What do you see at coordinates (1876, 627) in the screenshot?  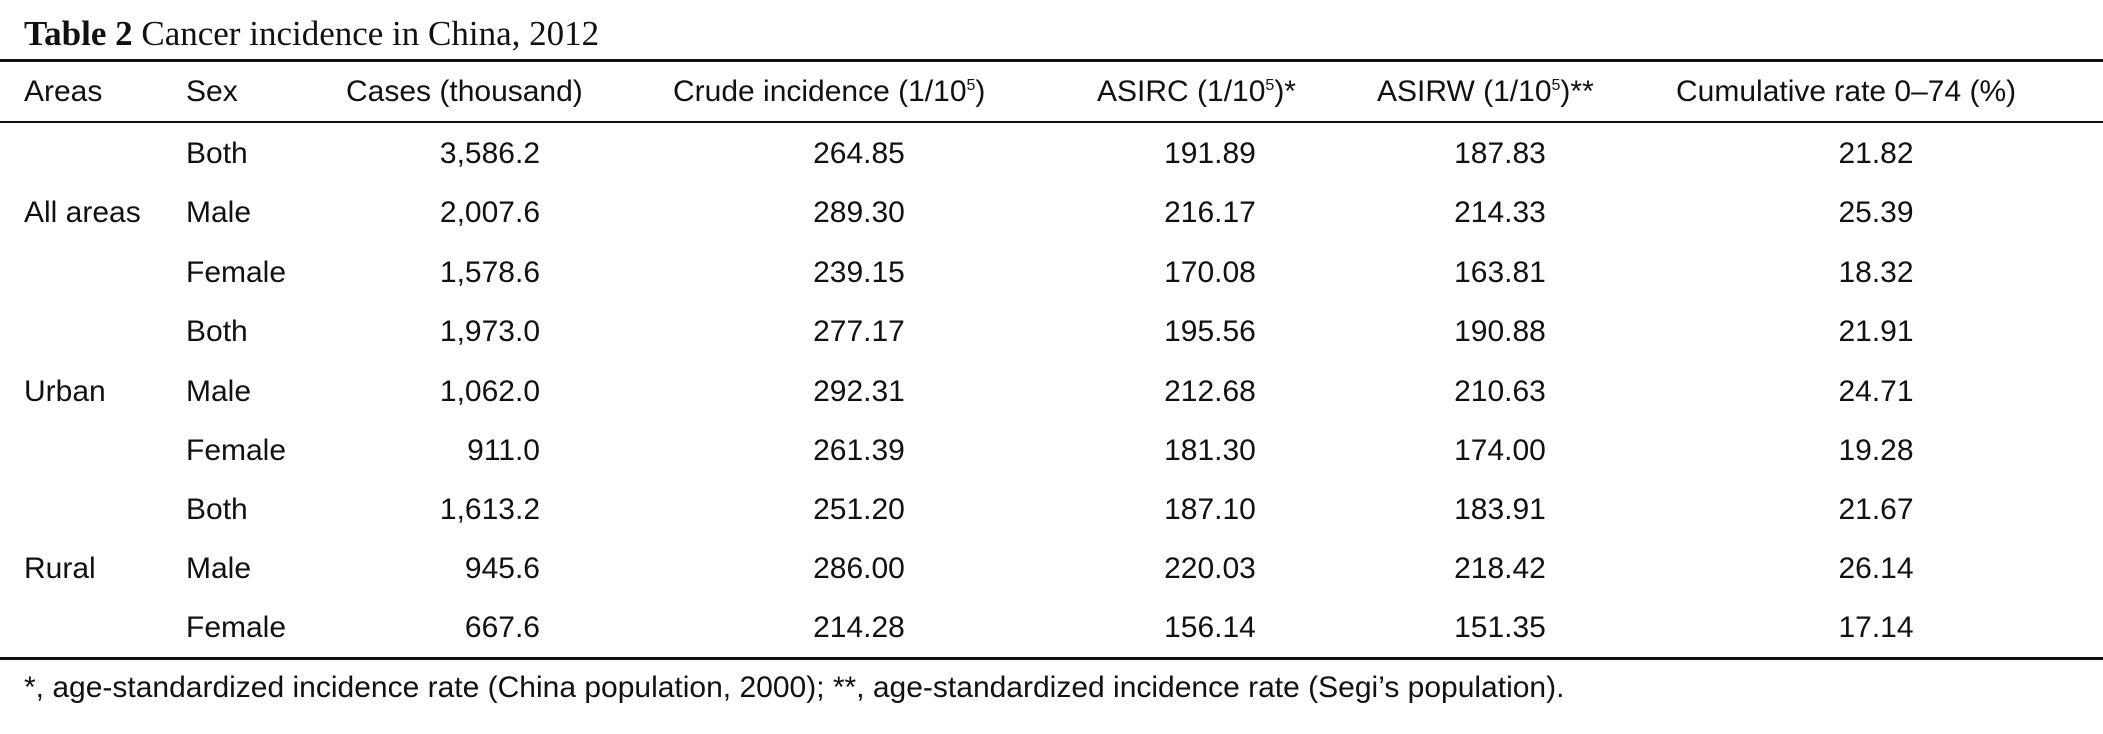 I see `row-8-cumulative: 17.14` at bounding box center [1876, 627].